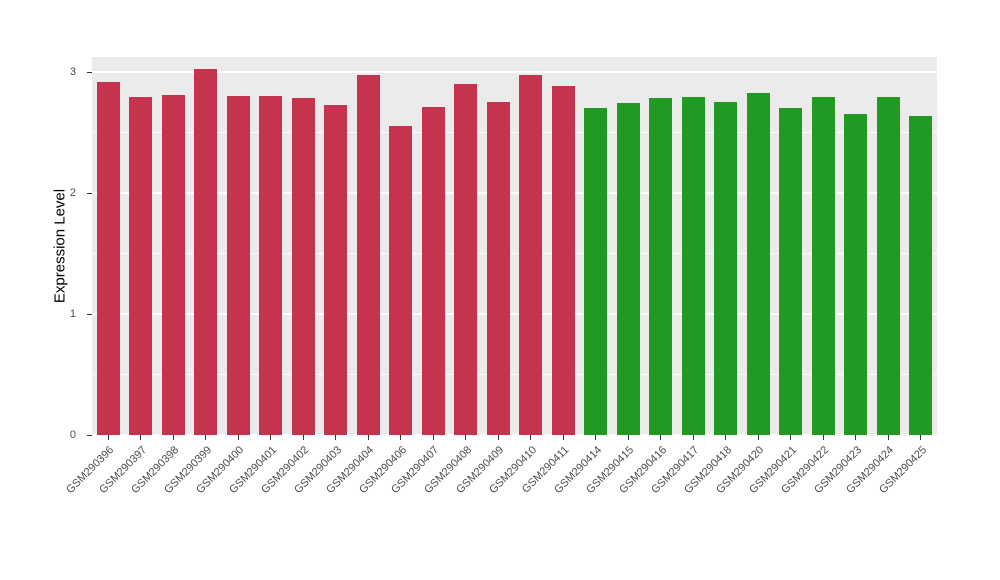  What do you see at coordinates (563, 260) in the screenshot?
I see `bar-GSM290411` at bounding box center [563, 260].